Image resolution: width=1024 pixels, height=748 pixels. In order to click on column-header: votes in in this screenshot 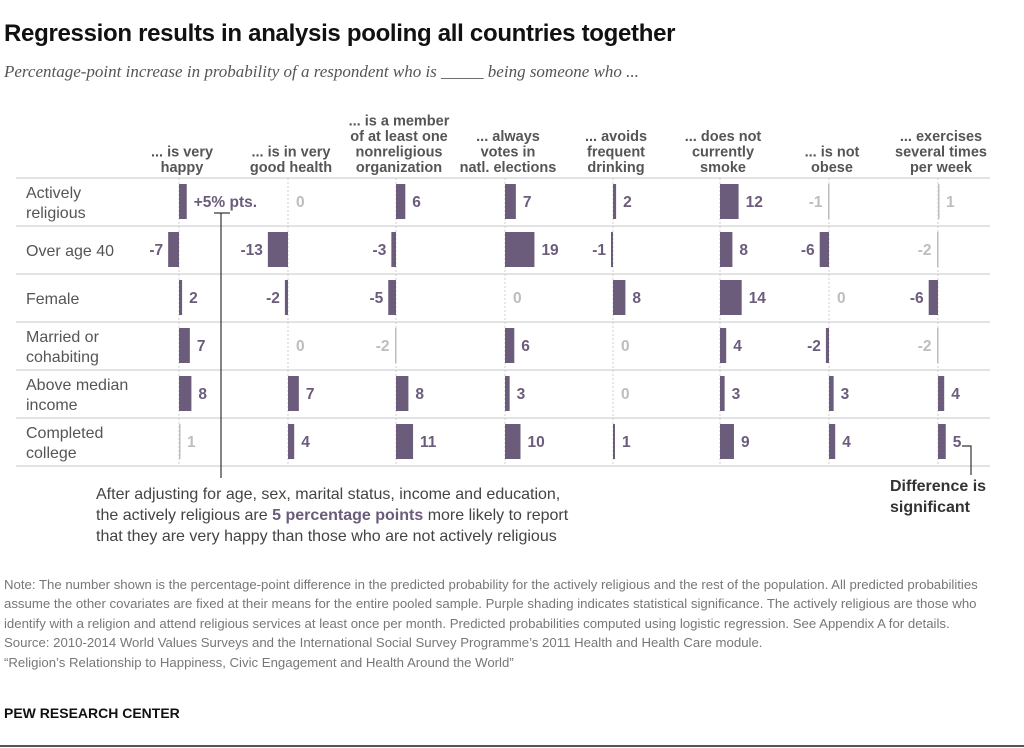, I will do `click(508, 153)`.